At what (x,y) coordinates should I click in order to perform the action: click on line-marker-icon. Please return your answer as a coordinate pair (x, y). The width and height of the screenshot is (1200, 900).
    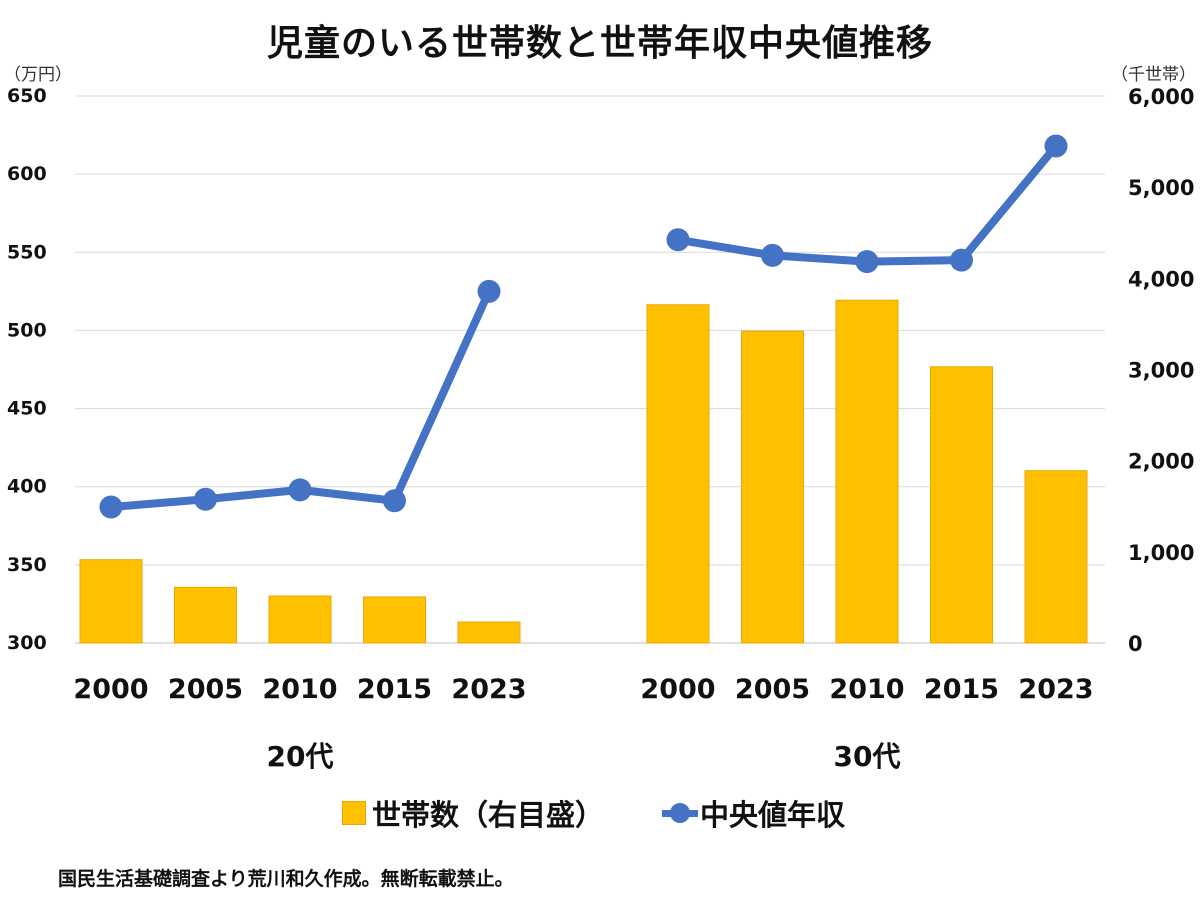
    Looking at the image, I should click on (680, 813).